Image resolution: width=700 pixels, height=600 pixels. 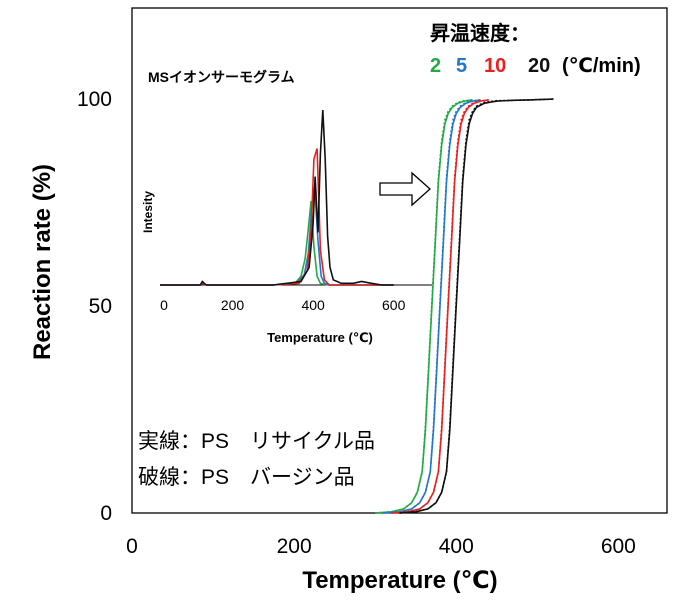 I want to click on inset-y-axis-label: Intesity, so click(x=148, y=212).